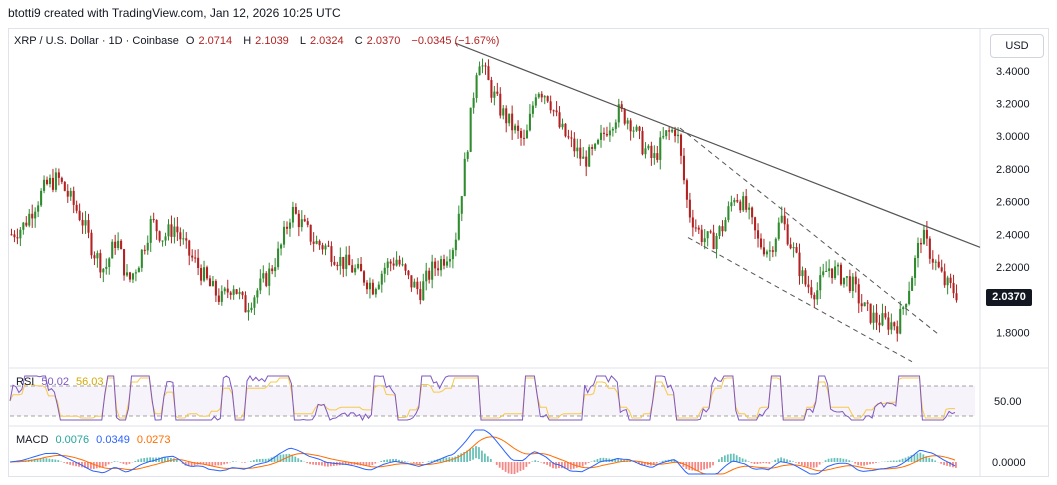 The width and height of the screenshot is (1057, 485). What do you see at coordinates (1013, 137) in the screenshot?
I see `price-axis-tick: 3.0000` at bounding box center [1013, 137].